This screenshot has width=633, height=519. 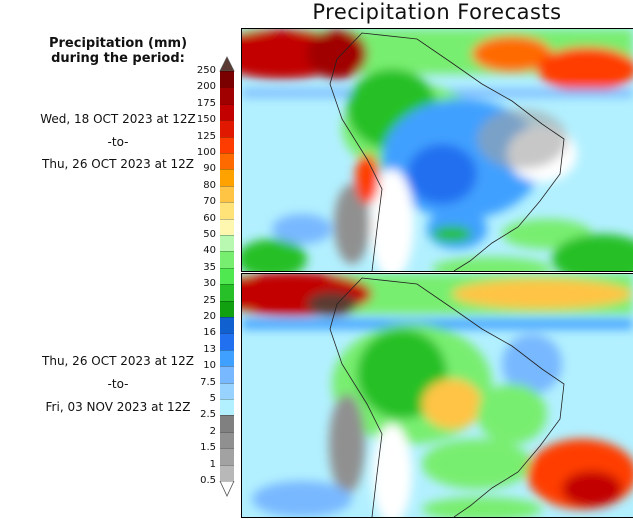 I want to click on colorbar-tick-label: 60, so click(x=209, y=218).